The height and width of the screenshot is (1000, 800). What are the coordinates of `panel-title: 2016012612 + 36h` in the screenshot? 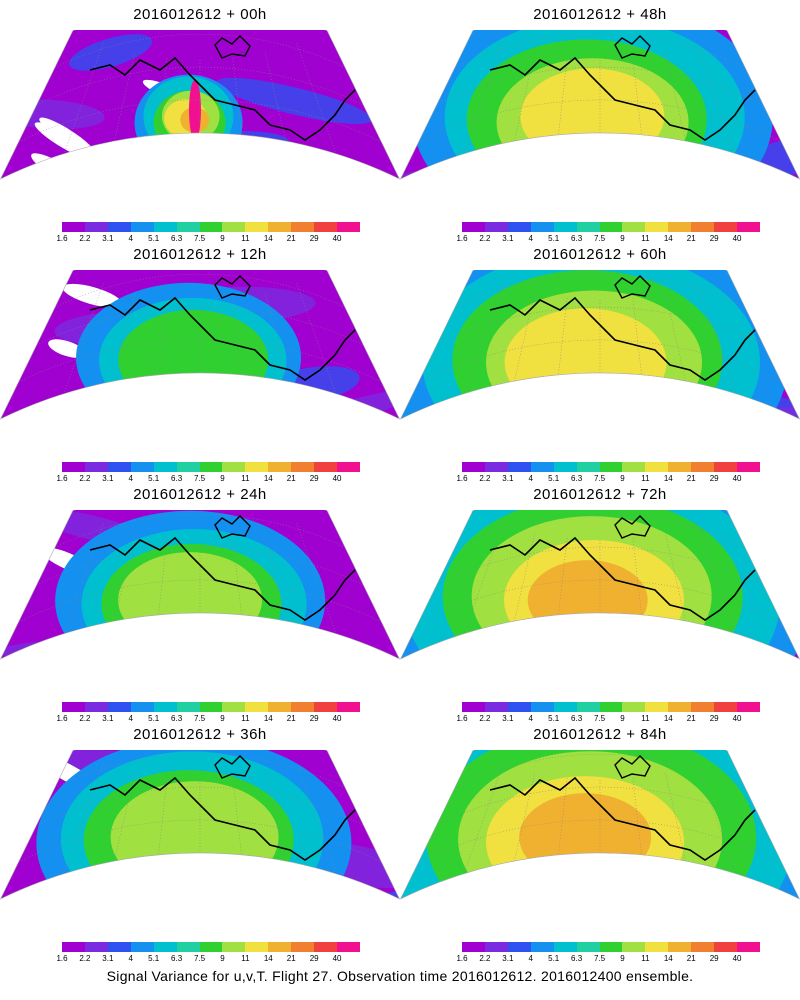 It's located at (200, 734).